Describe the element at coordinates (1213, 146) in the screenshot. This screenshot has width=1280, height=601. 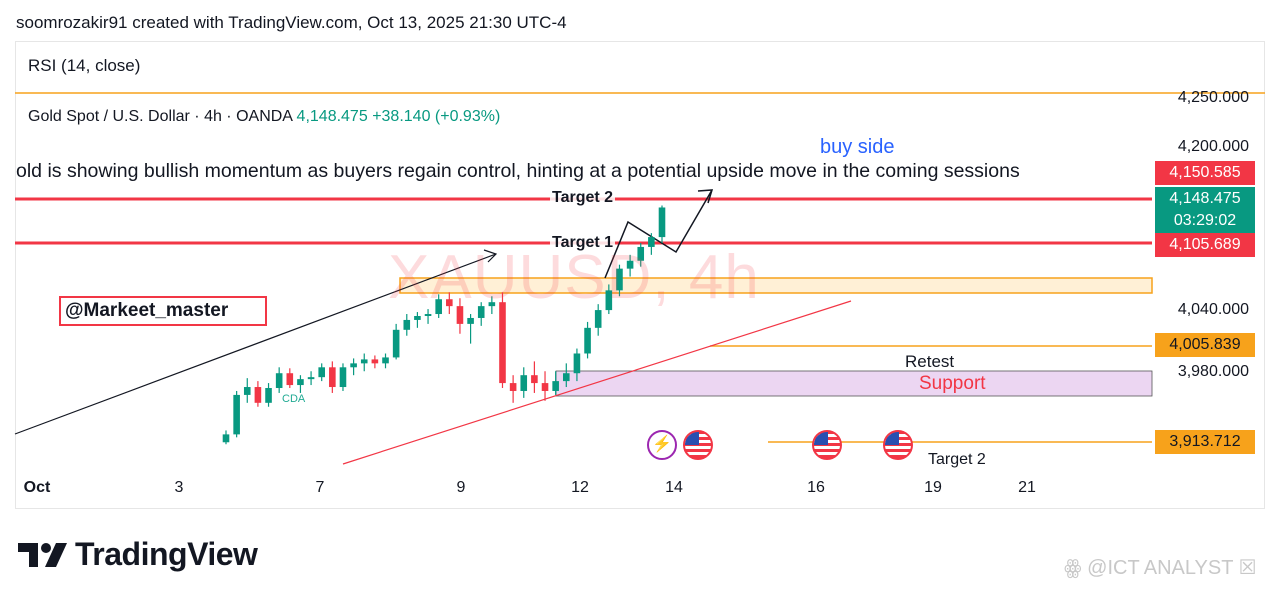
I see `price-tick: 4,200.000` at that location.